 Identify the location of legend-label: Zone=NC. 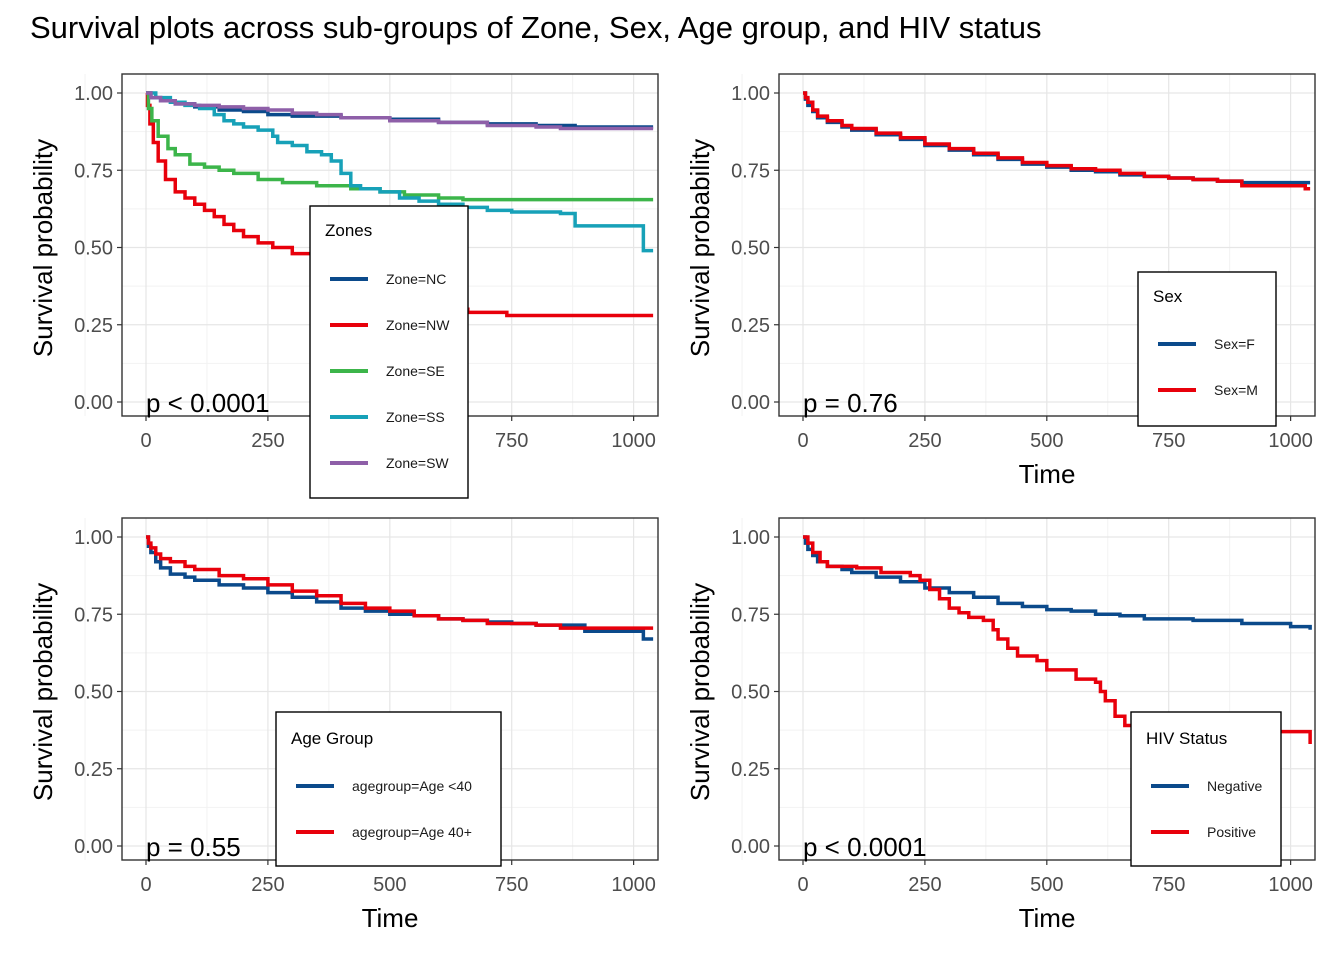
(416, 279).